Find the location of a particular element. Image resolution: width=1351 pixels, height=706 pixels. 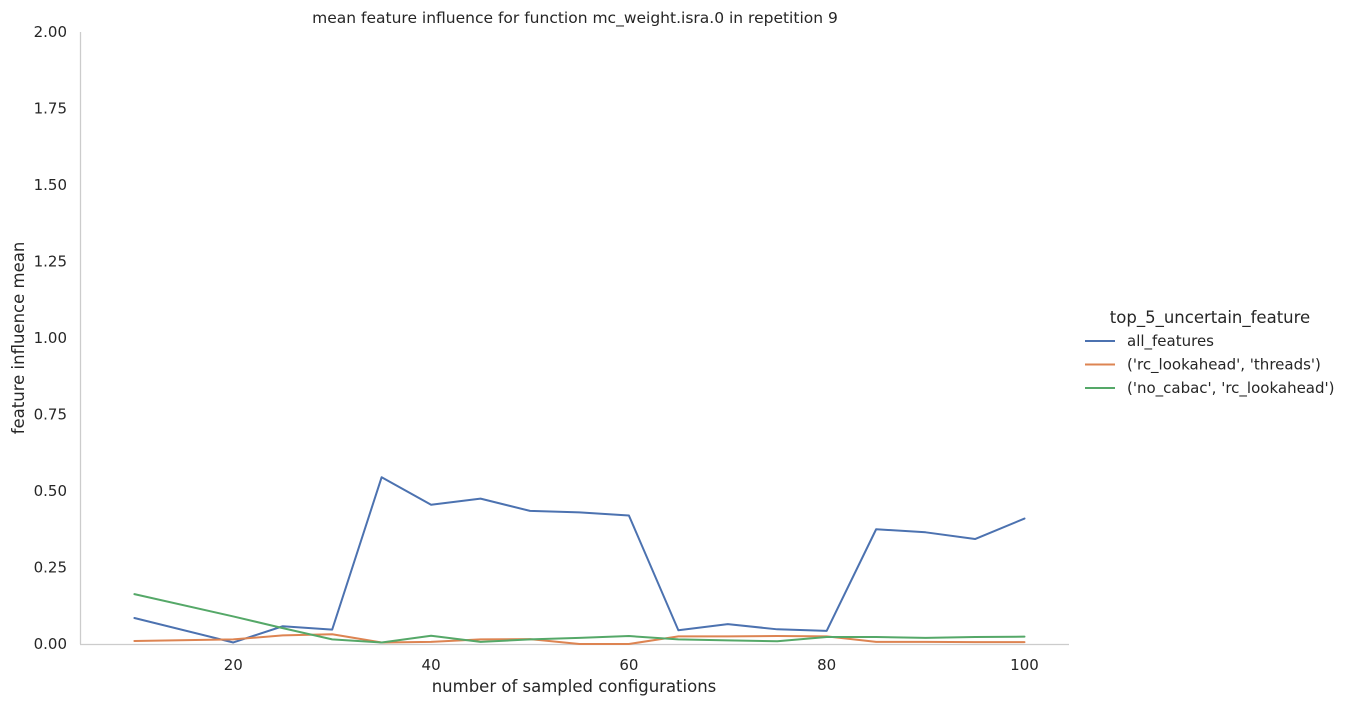

y-tick-label: 1.50 is located at coordinates (50, 185).